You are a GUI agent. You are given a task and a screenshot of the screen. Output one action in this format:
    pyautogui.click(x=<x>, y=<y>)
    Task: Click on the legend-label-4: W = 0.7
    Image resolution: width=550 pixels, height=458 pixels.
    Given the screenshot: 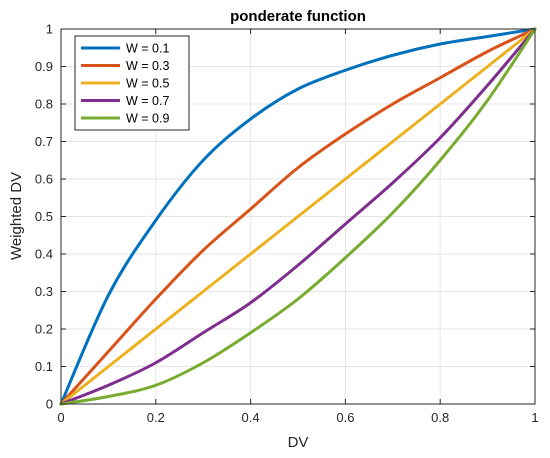 What is the action you would take?
    pyautogui.click(x=147, y=101)
    